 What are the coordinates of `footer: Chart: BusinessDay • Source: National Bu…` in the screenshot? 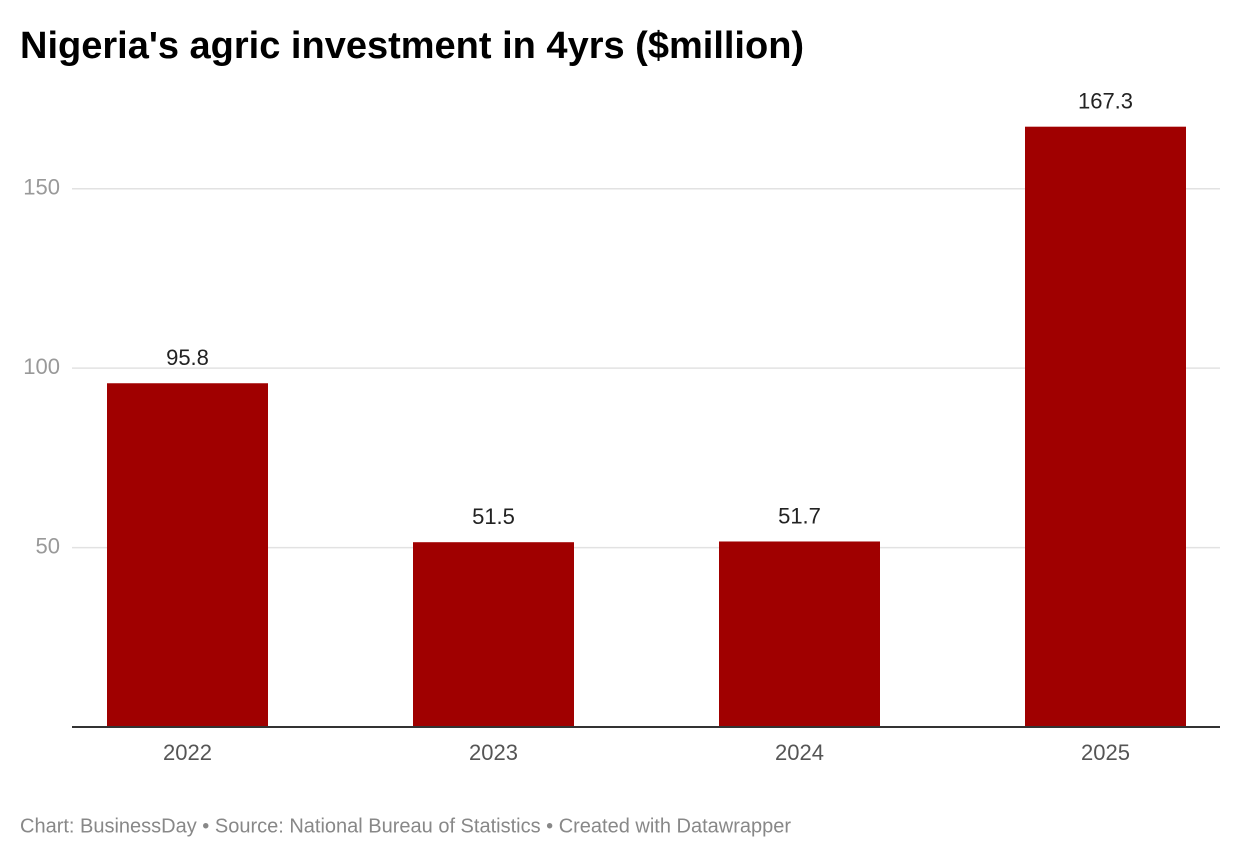 It's located at (405, 826).